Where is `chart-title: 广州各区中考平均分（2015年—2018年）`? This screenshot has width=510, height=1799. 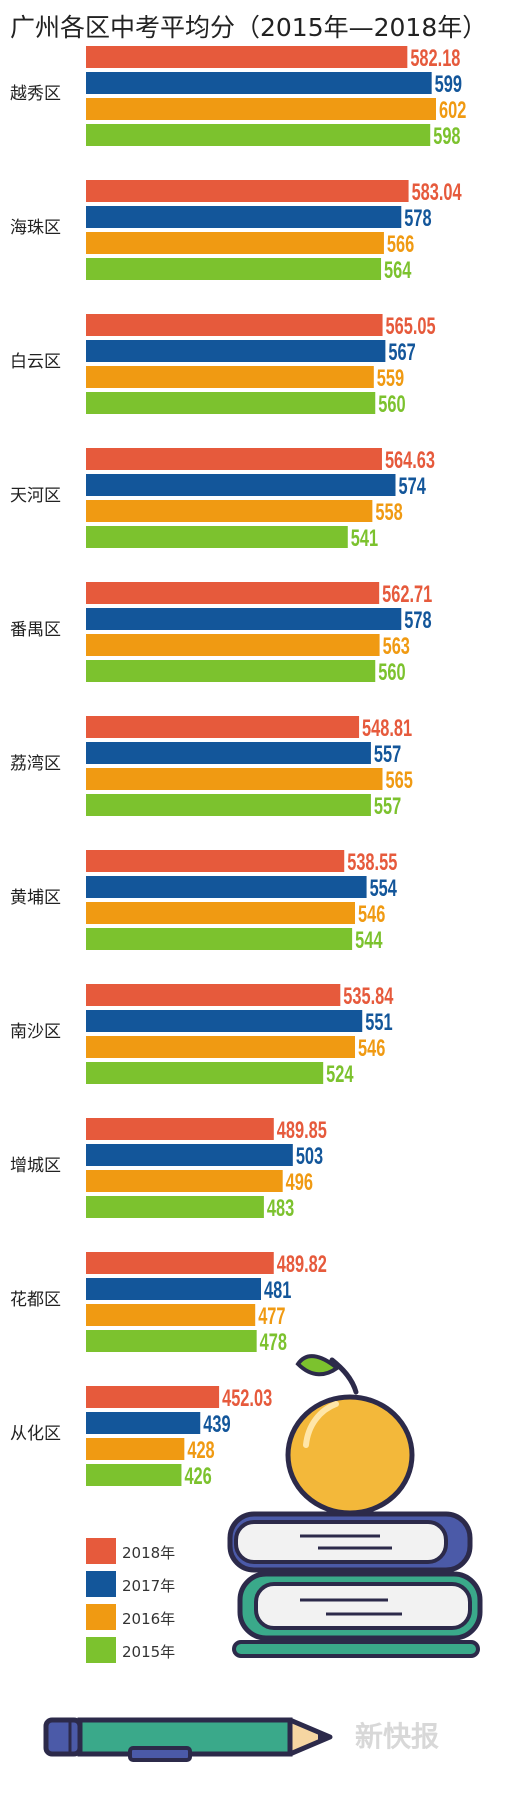 chart-title: 广州各区中考平均分（2015年—2018年） is located at coordinates (249, 27).